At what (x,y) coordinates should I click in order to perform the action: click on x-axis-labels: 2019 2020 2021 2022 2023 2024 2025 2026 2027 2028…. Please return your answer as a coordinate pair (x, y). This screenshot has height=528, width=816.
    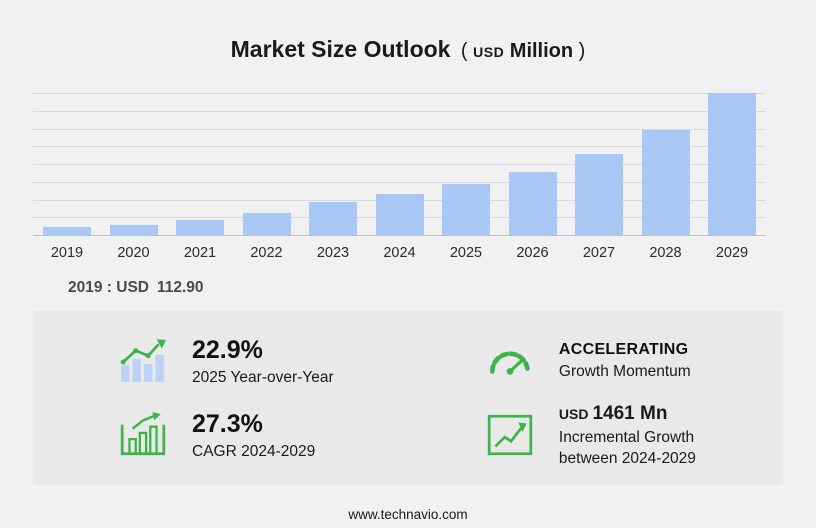
    Looking at the image, I should click on (399, 253).